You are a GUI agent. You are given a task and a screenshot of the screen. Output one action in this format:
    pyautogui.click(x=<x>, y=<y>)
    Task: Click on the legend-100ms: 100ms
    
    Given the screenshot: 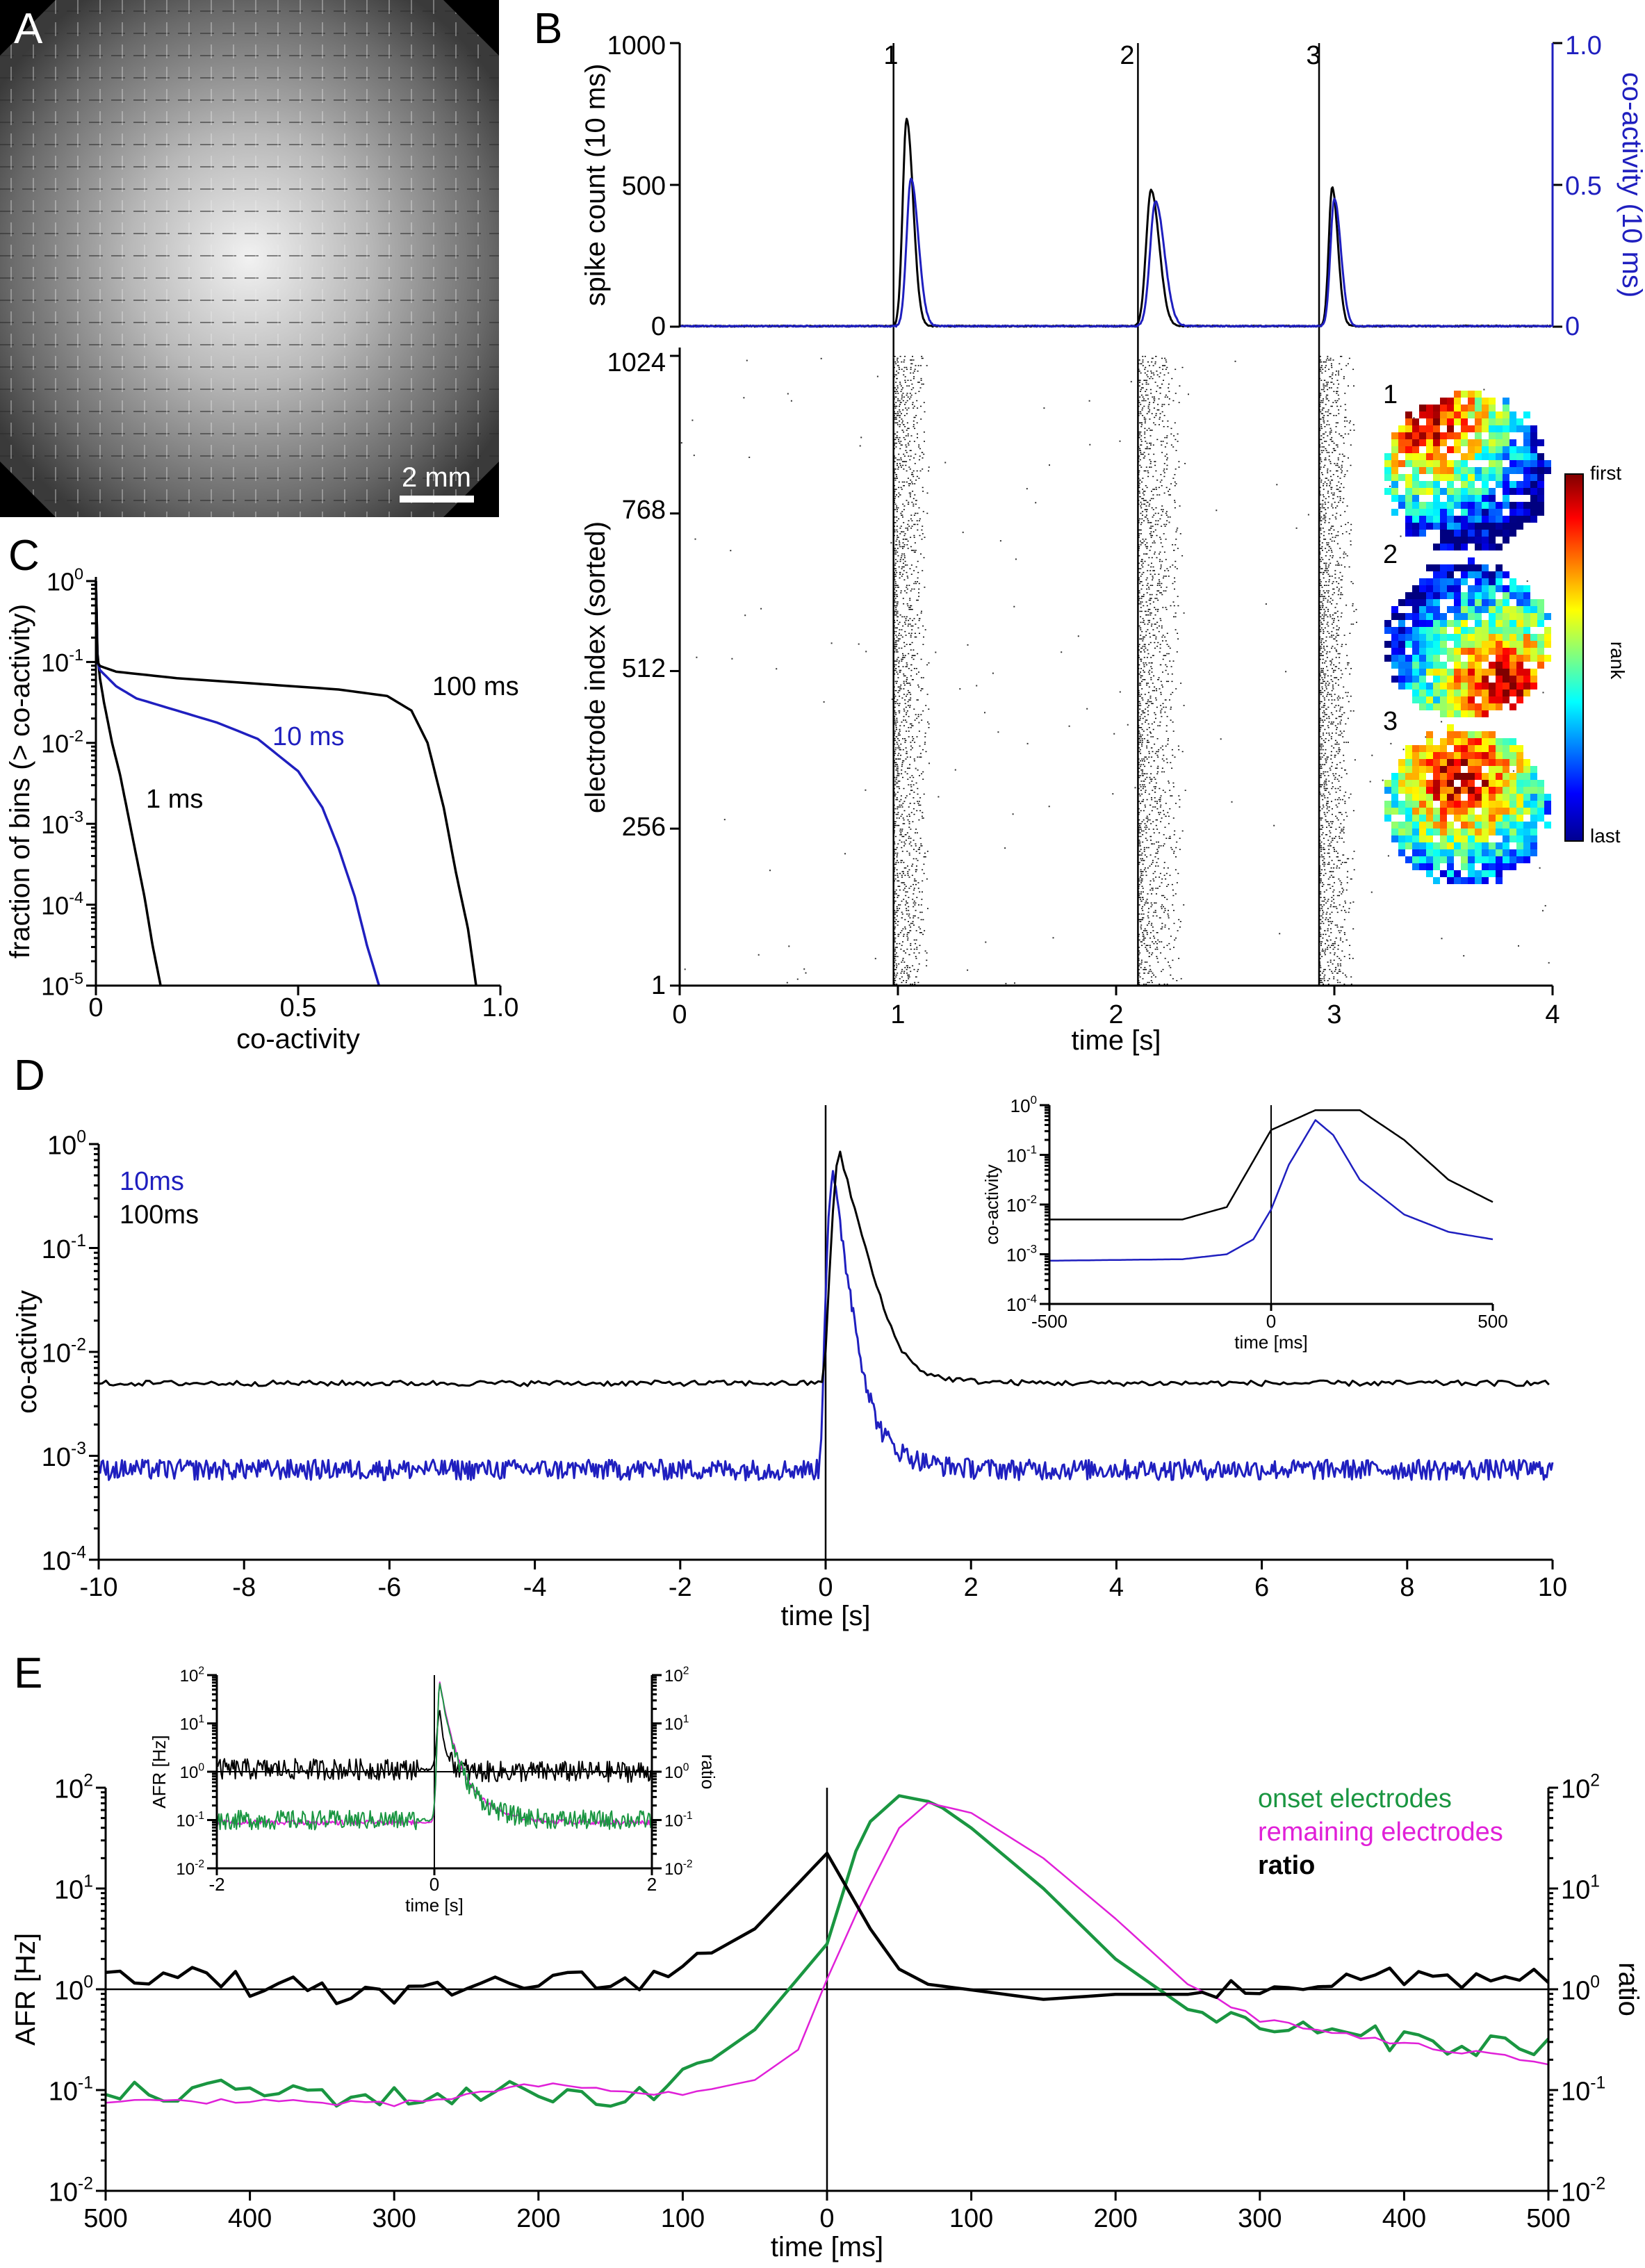 What is the action you would take?
    pyautogui.click(x=159, y=1215)
    